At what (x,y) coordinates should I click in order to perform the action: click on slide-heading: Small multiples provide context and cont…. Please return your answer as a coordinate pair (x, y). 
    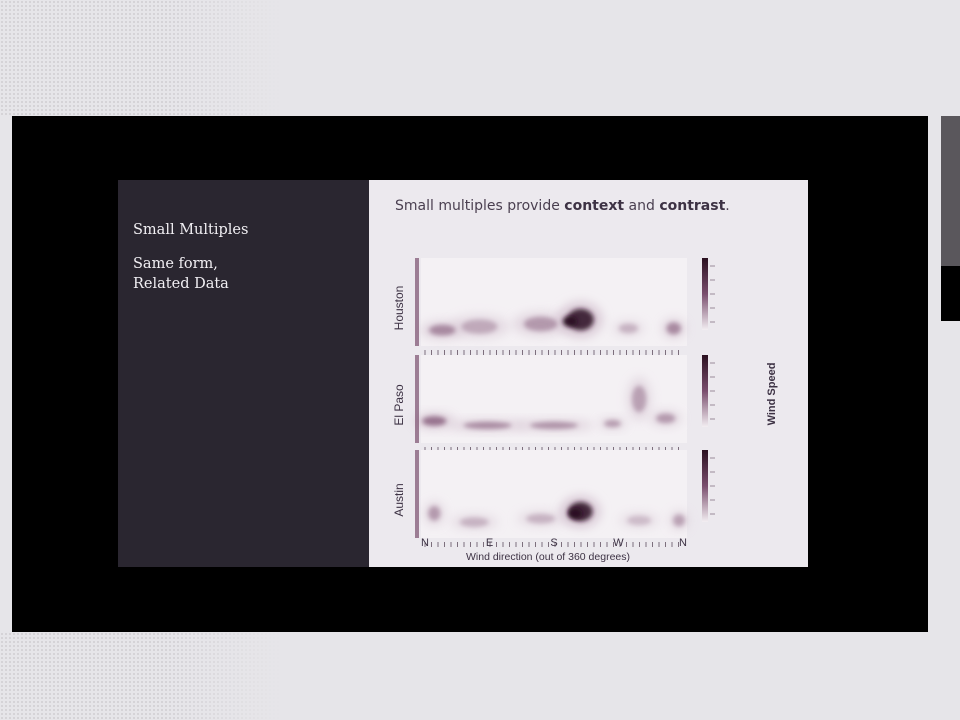
    Looking at the image, I should click on (562, 206).